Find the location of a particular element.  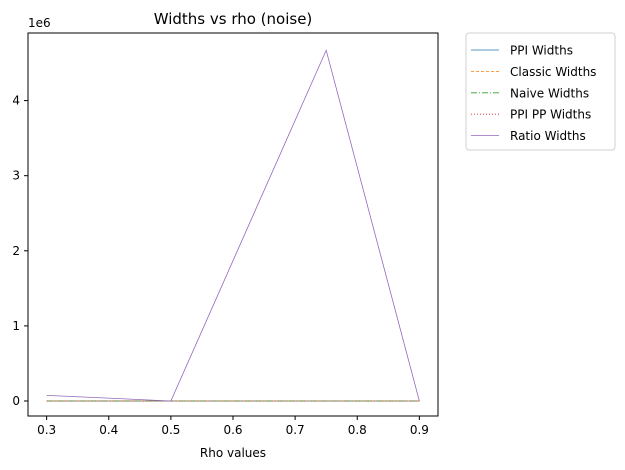

x-axis-label: Rho values is located at coordinates (233, 453).